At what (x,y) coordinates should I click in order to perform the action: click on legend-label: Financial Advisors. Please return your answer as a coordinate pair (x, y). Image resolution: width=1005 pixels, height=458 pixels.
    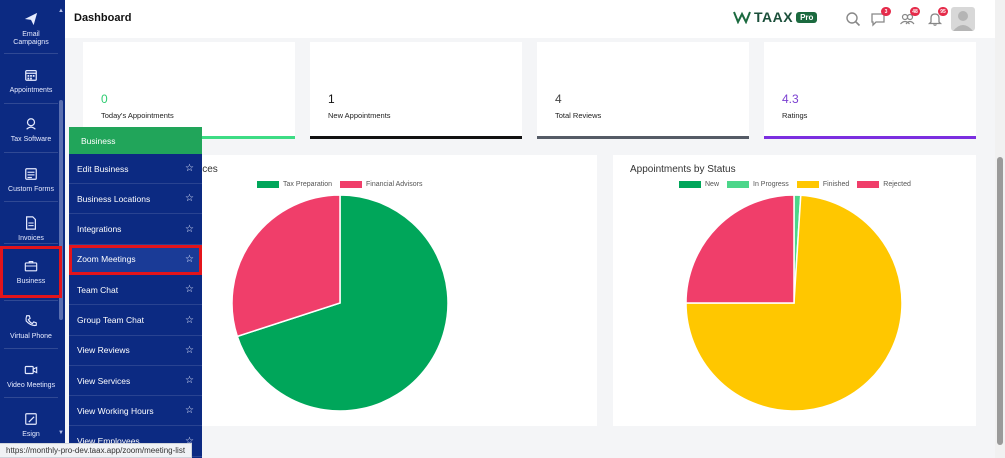
    Looking at the image, I should click on (394, 184).